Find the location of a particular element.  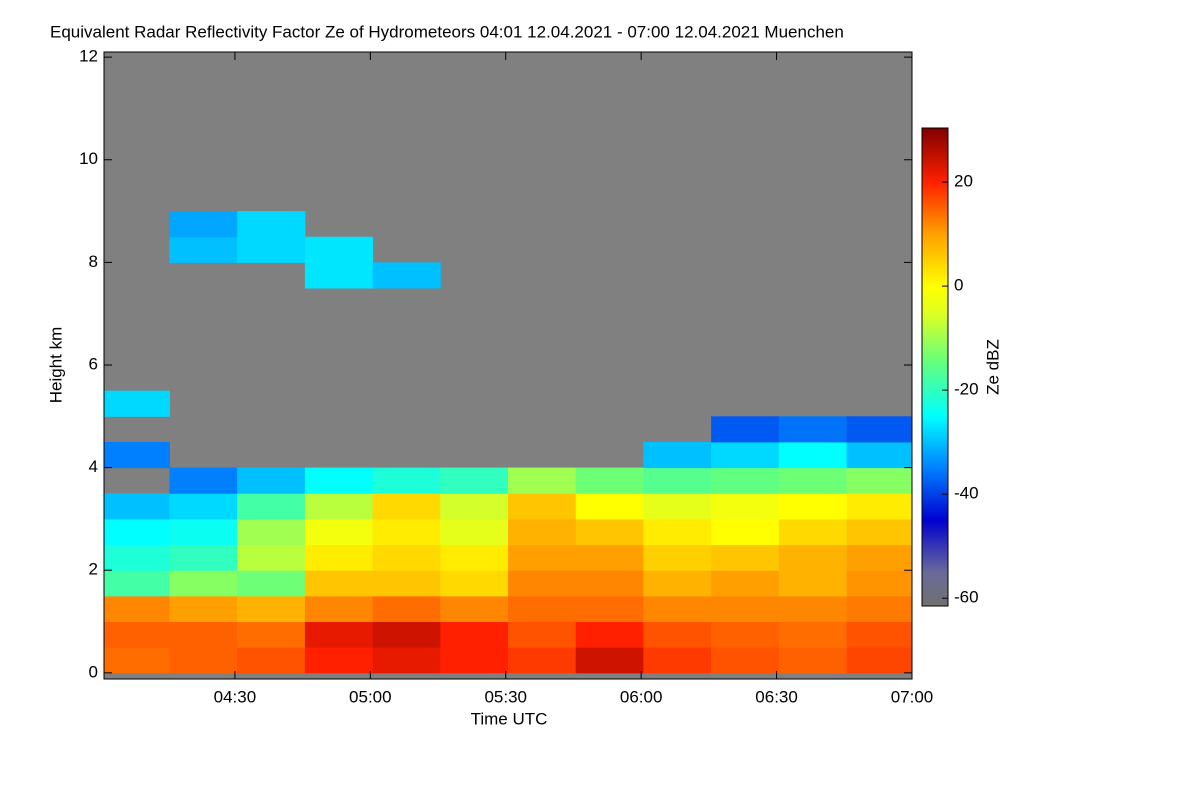

y-tick-label: 8 is located at coordinates (93, 261).